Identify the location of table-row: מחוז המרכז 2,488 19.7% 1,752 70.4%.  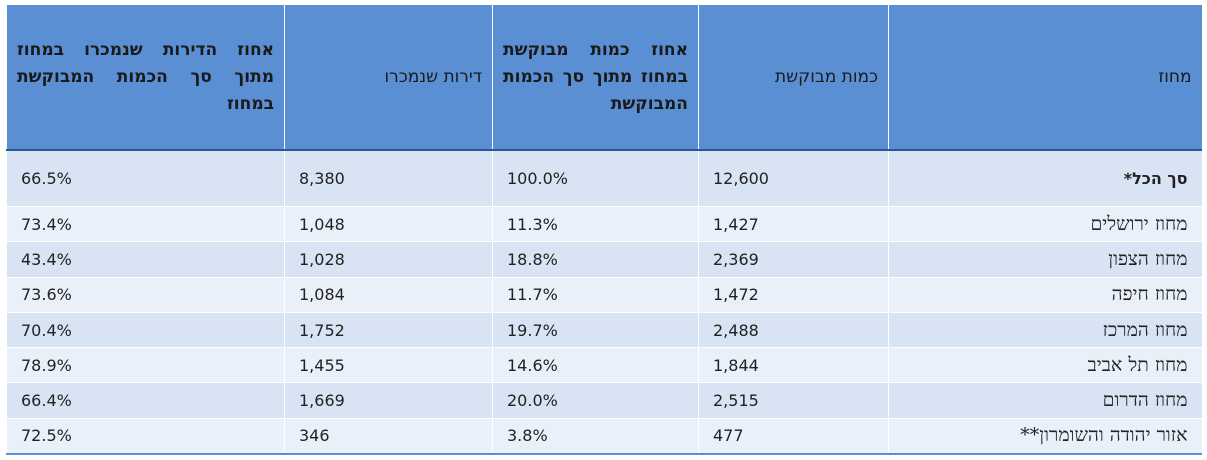
(604, 329).